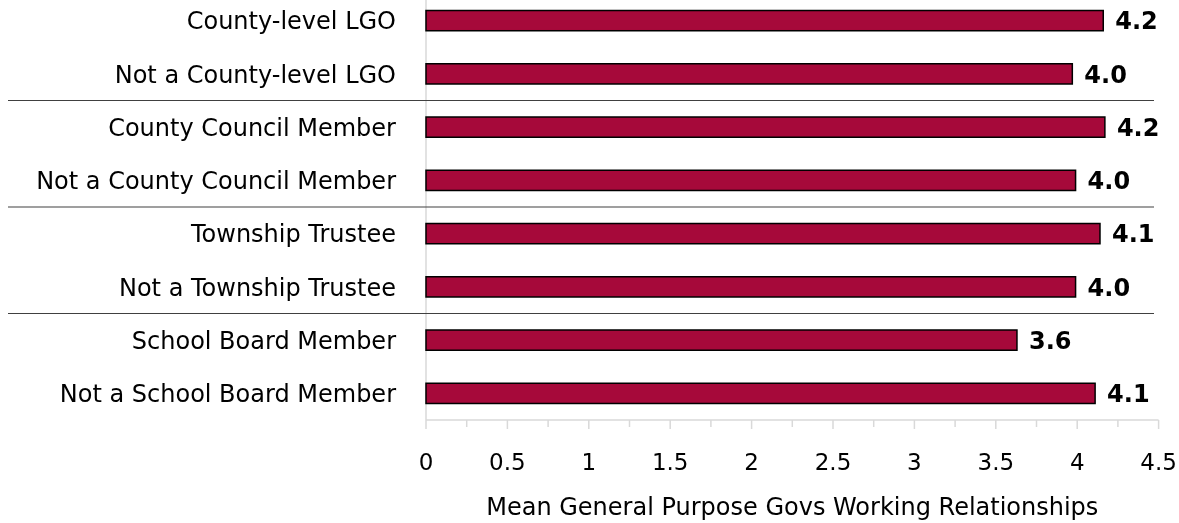 The image size is (1179, 523). I want to click on x-tick-label: 2.5, so click(833, 462).